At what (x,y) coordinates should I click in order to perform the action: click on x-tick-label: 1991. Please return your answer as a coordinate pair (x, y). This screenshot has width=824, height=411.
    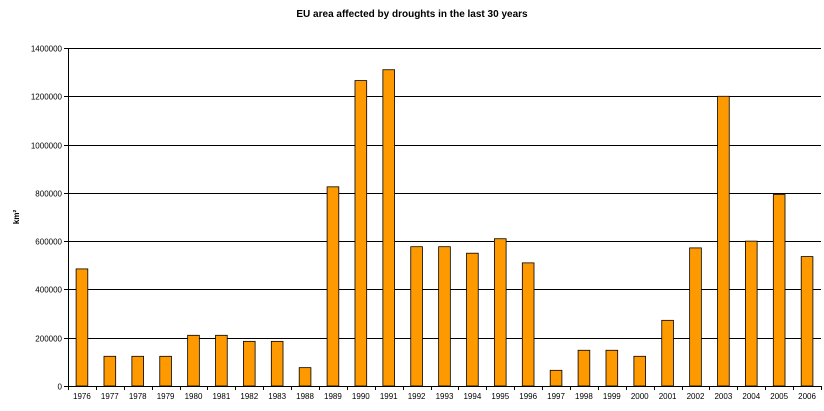
    Looking at the image, I should click on (389, 396).